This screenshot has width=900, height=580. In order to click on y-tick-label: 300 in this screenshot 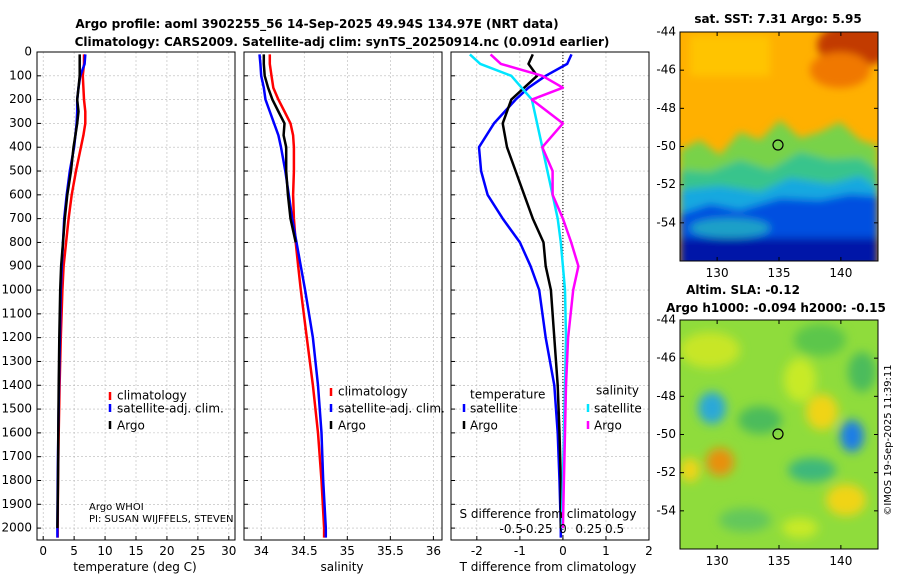, I will do `click(20, 123)`.